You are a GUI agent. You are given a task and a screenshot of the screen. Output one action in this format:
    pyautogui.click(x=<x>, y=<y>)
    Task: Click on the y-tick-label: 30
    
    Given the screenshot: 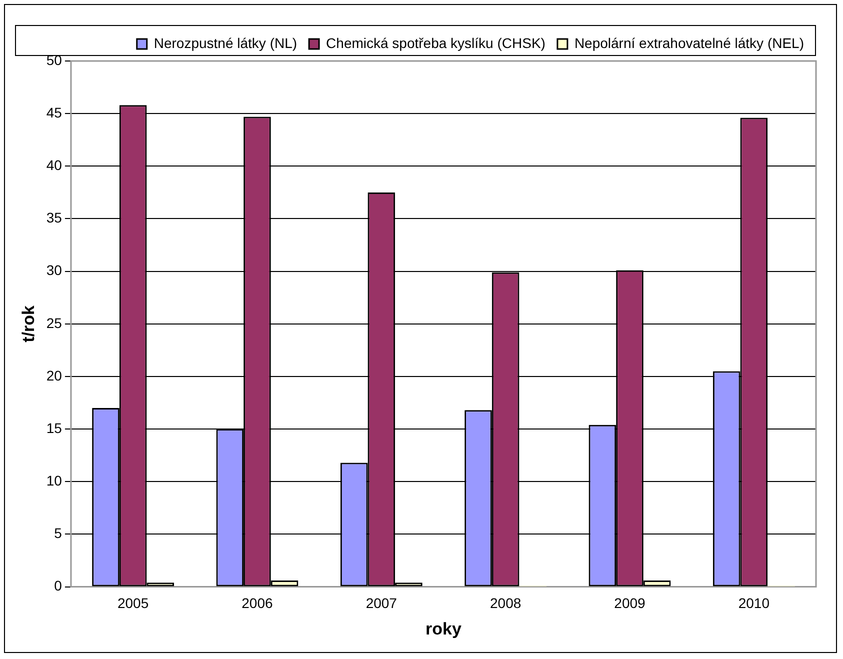 What is the action you would take?
    pyautogui.click(x=54, y=270)
    